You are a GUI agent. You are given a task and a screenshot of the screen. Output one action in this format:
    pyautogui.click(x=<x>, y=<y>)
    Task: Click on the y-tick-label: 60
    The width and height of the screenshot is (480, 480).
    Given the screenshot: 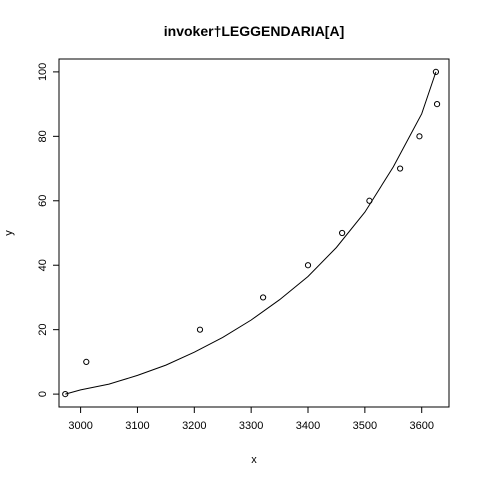 What is the action you would take?
    pyautogui.click(x=43, y=201)
    